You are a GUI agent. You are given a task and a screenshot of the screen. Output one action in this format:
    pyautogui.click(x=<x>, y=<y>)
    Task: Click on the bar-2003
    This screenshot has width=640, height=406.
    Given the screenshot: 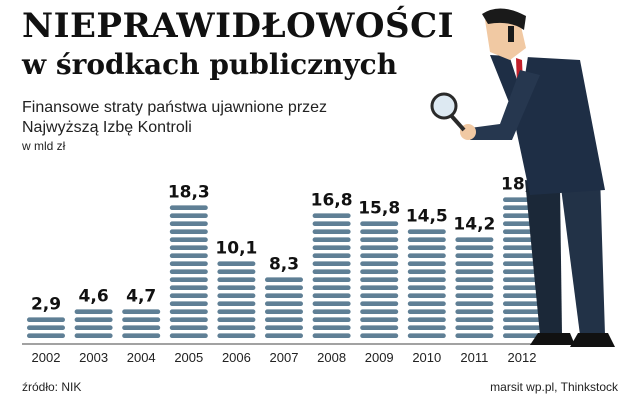 What is the action you would take?
    pyautogui.click(x=93, y=323)
    